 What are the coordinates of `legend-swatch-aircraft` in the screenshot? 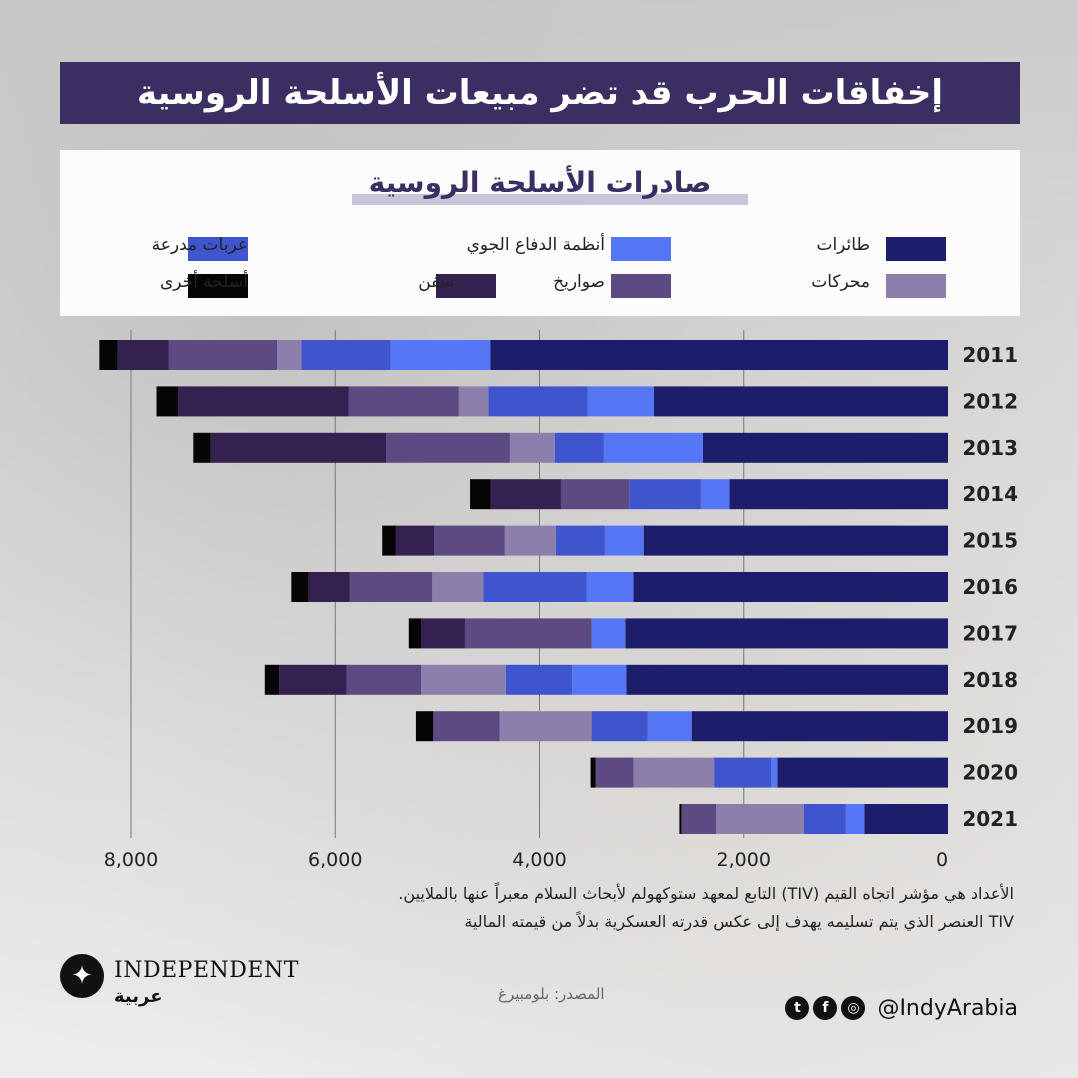 It's located at (916, 249).